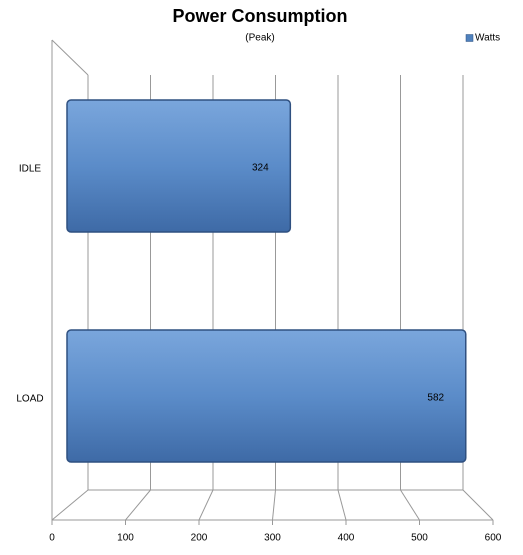  Describe the element at coordinates (419, 538) in the screenshot. I see `x-tick-label: 500` at that location.